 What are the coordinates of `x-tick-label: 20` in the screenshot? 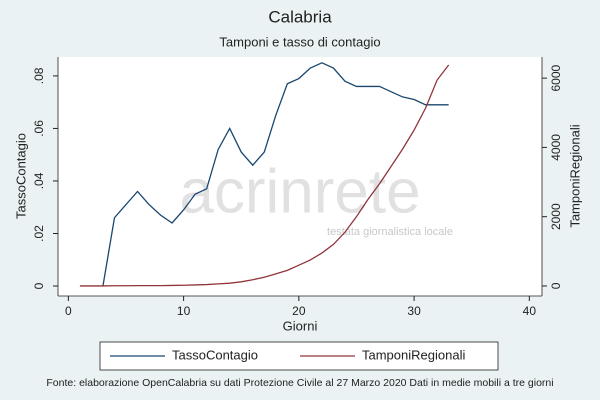 It's located at (299, 311).